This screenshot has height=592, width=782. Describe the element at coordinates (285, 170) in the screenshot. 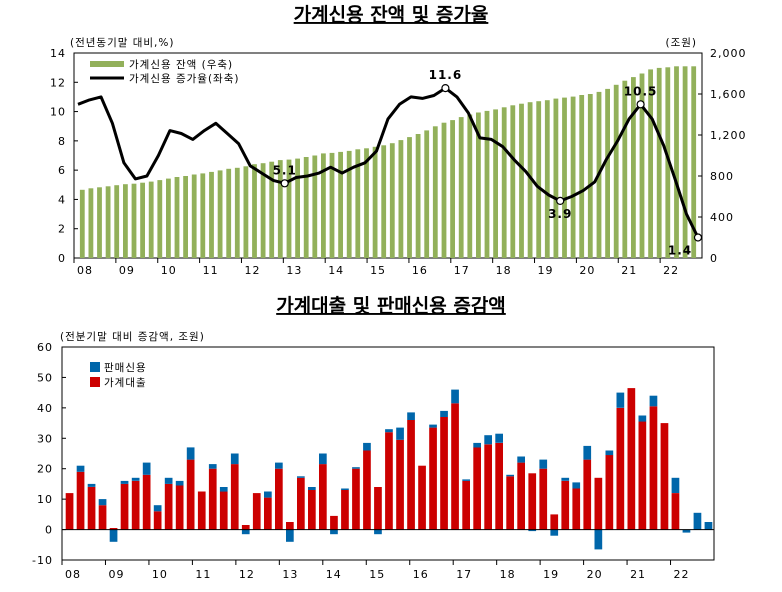

I see `growth-data-label: 5.1` at that location.